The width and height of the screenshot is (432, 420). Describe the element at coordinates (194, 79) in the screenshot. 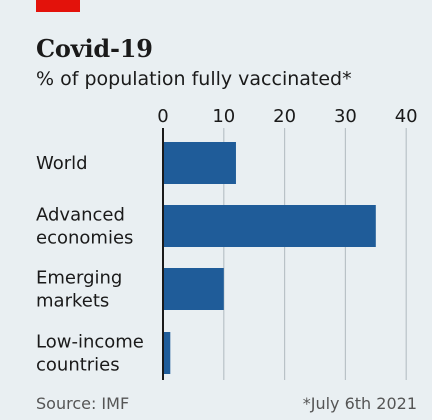

I see `chart-subtitle: % of population fully vaccinated*` at that location.